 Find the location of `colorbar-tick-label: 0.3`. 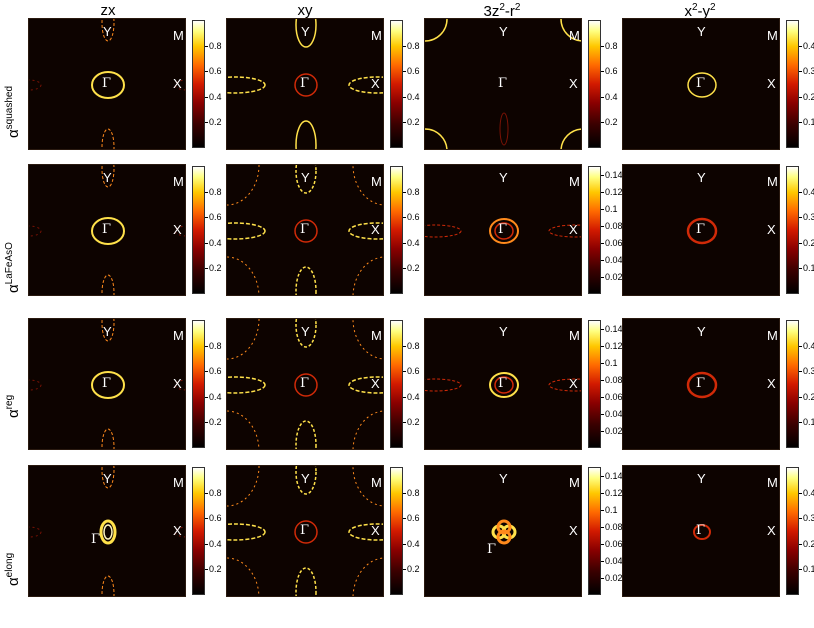

colorbar-tick-label: 0.3 is located at coordinates (808, 217).